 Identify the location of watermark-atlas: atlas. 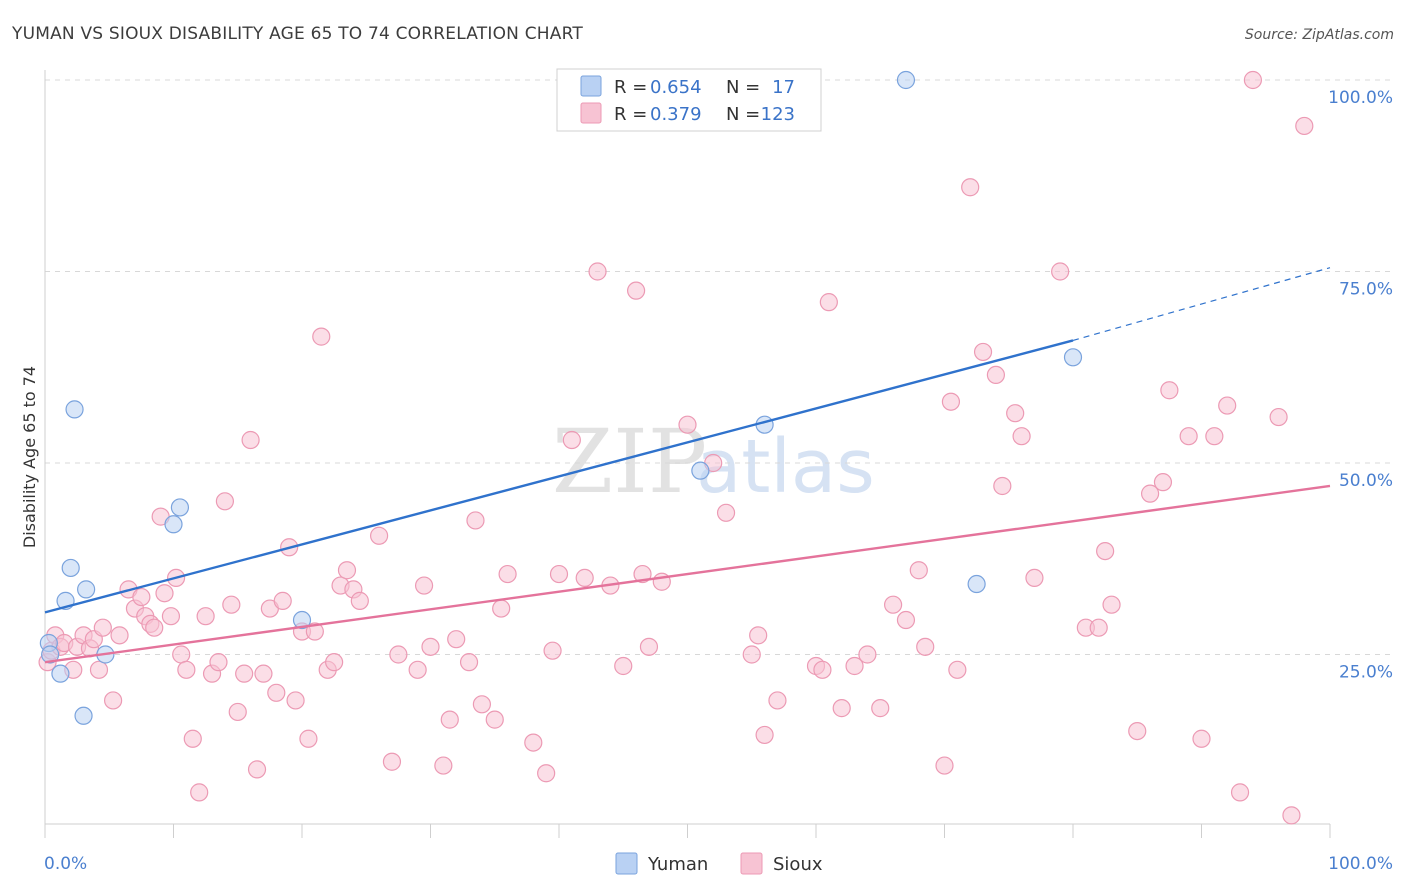
(785, 467).